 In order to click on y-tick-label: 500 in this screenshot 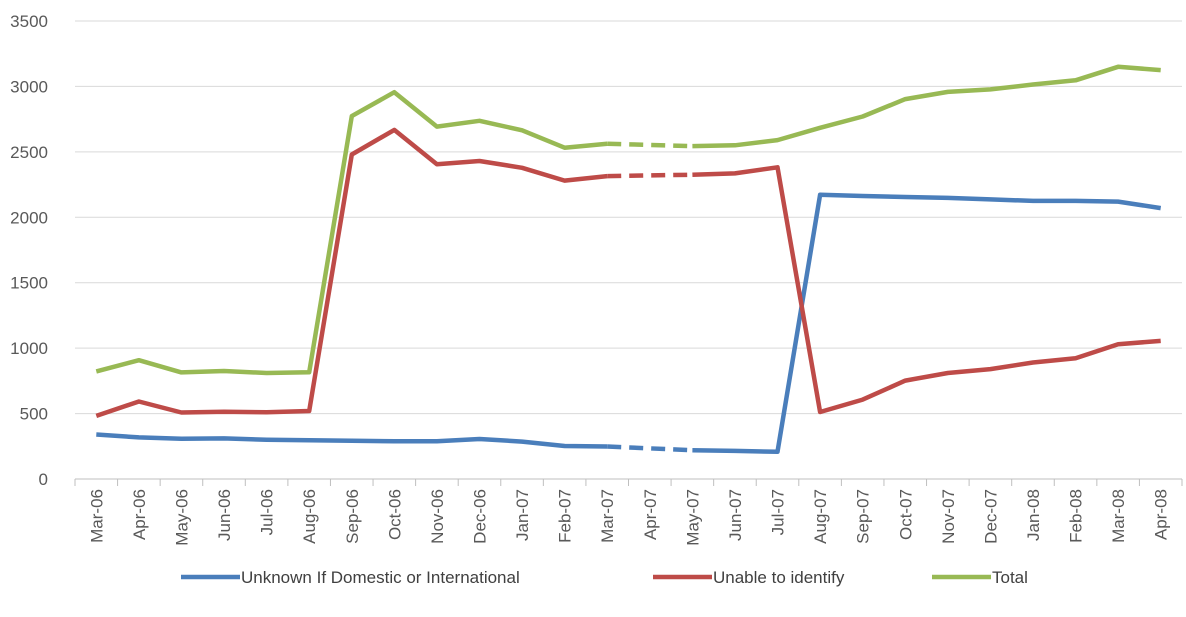, I will do `click(34, 414)`.